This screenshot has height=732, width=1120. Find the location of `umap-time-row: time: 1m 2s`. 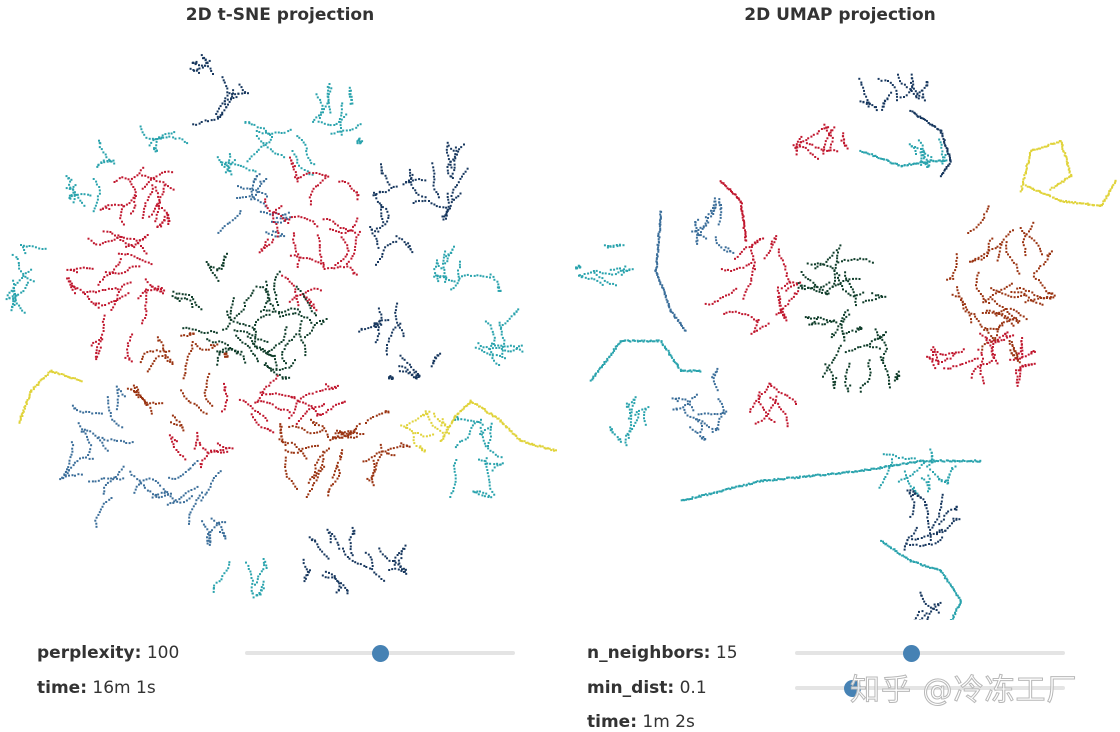

umap-time-row: time: 1m 2s is located at coordinates (641, 722).